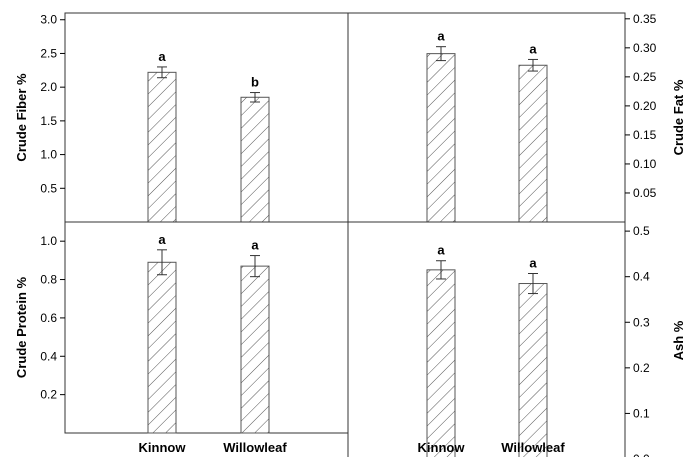 The height and width of the screenshot is (457, 693). I want to click on y-axis-title: Crude Fiber %, so click(21, 117).